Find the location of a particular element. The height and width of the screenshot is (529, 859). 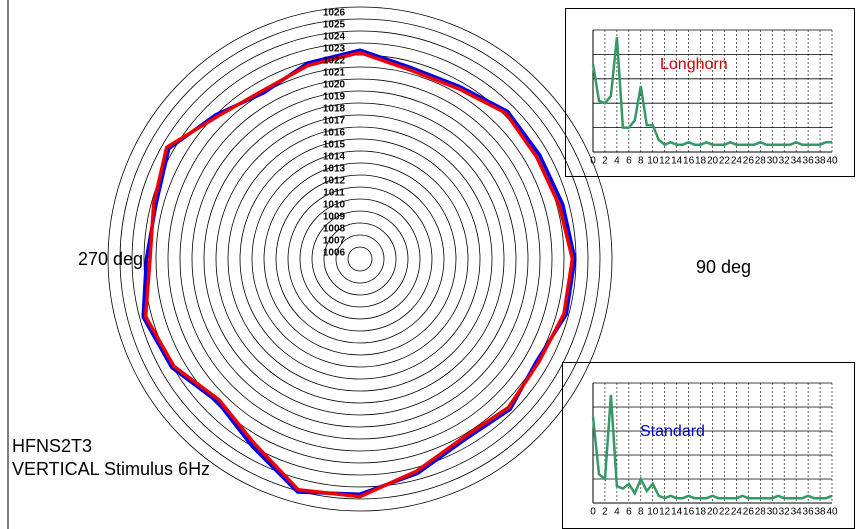

ring-label: 1021 is located at coordinates (334, 73).